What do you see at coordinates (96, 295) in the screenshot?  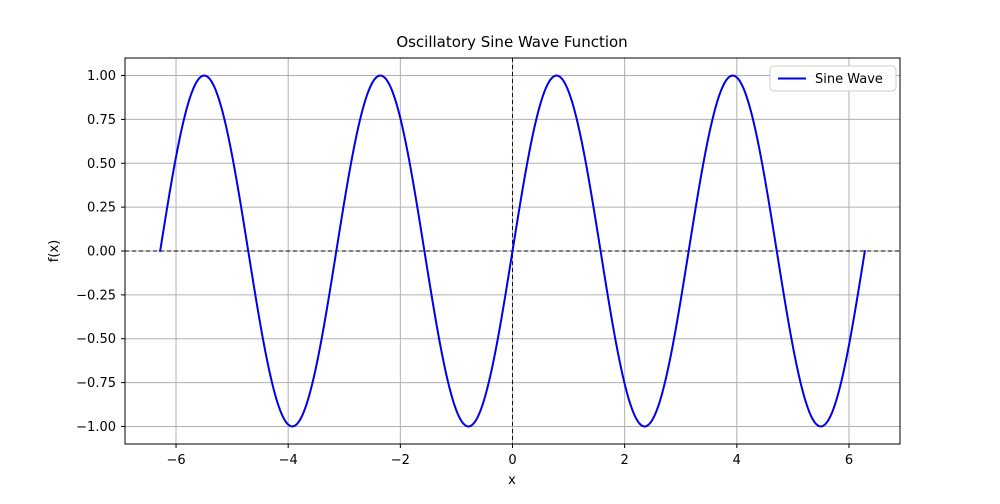 I see `y-tick-label: −0.25` at bounding box center [96, 295].